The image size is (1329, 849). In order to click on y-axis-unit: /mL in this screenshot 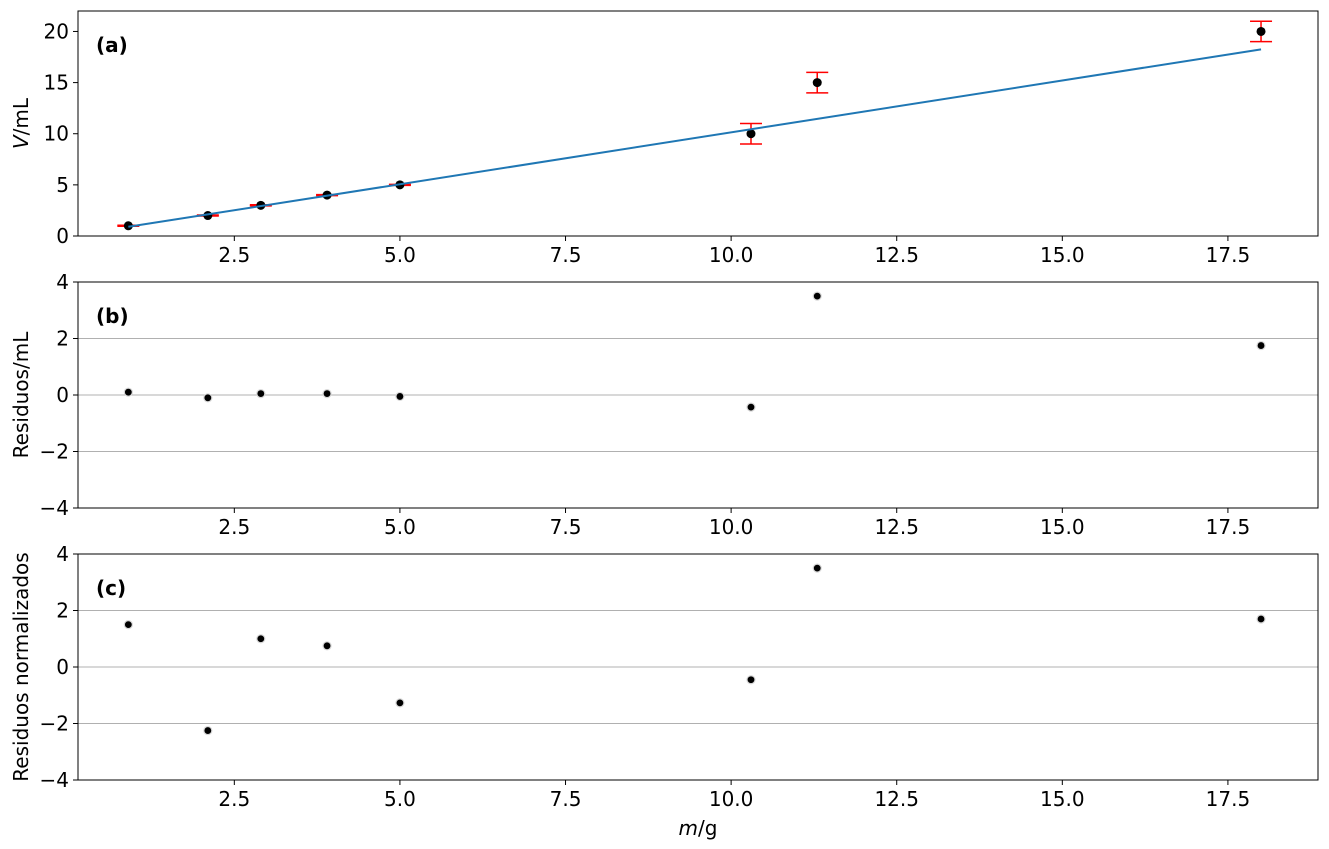, I will do `click(21, 116)`.